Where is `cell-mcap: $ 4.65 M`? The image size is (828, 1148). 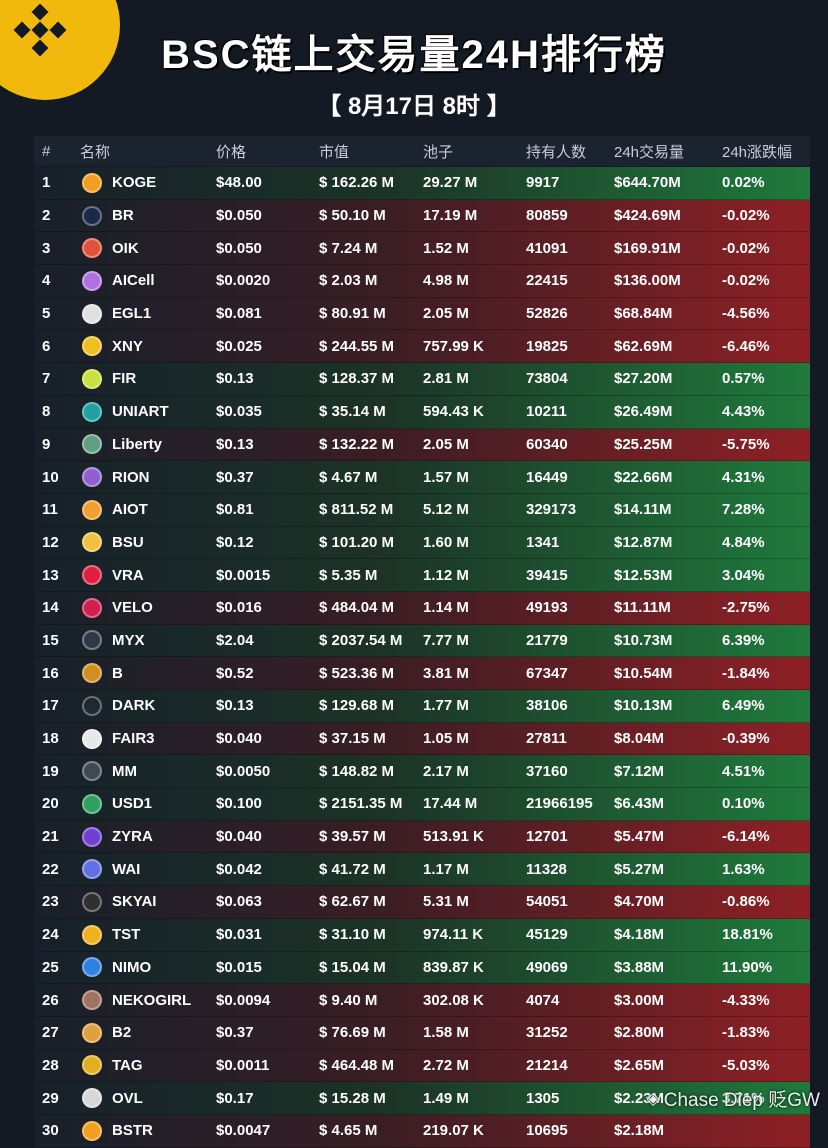 cell-mcap: $ 4.65 M is located at coordinates (348, 1131).